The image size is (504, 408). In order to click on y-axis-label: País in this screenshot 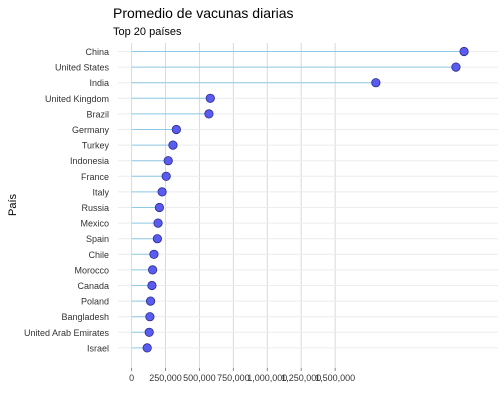, I will do `click(13, 204)`.